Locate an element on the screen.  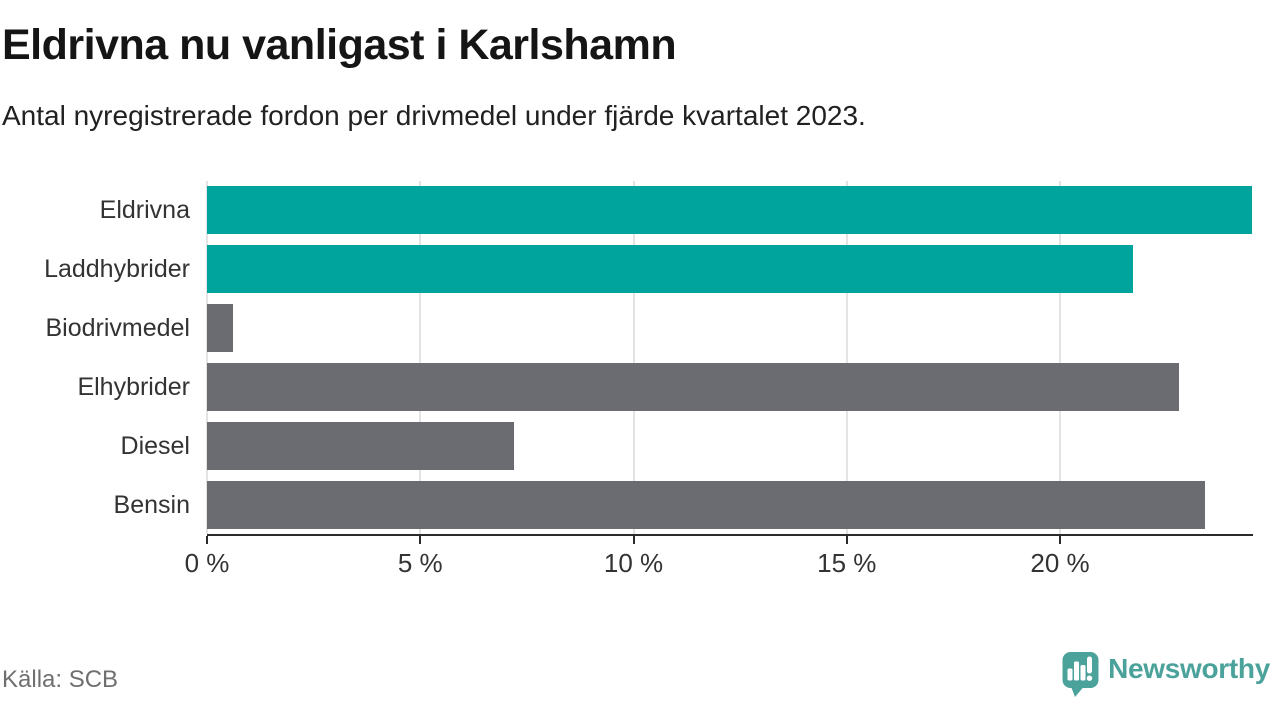
bar-biodrivmedel is located at coordinates (220, 328).